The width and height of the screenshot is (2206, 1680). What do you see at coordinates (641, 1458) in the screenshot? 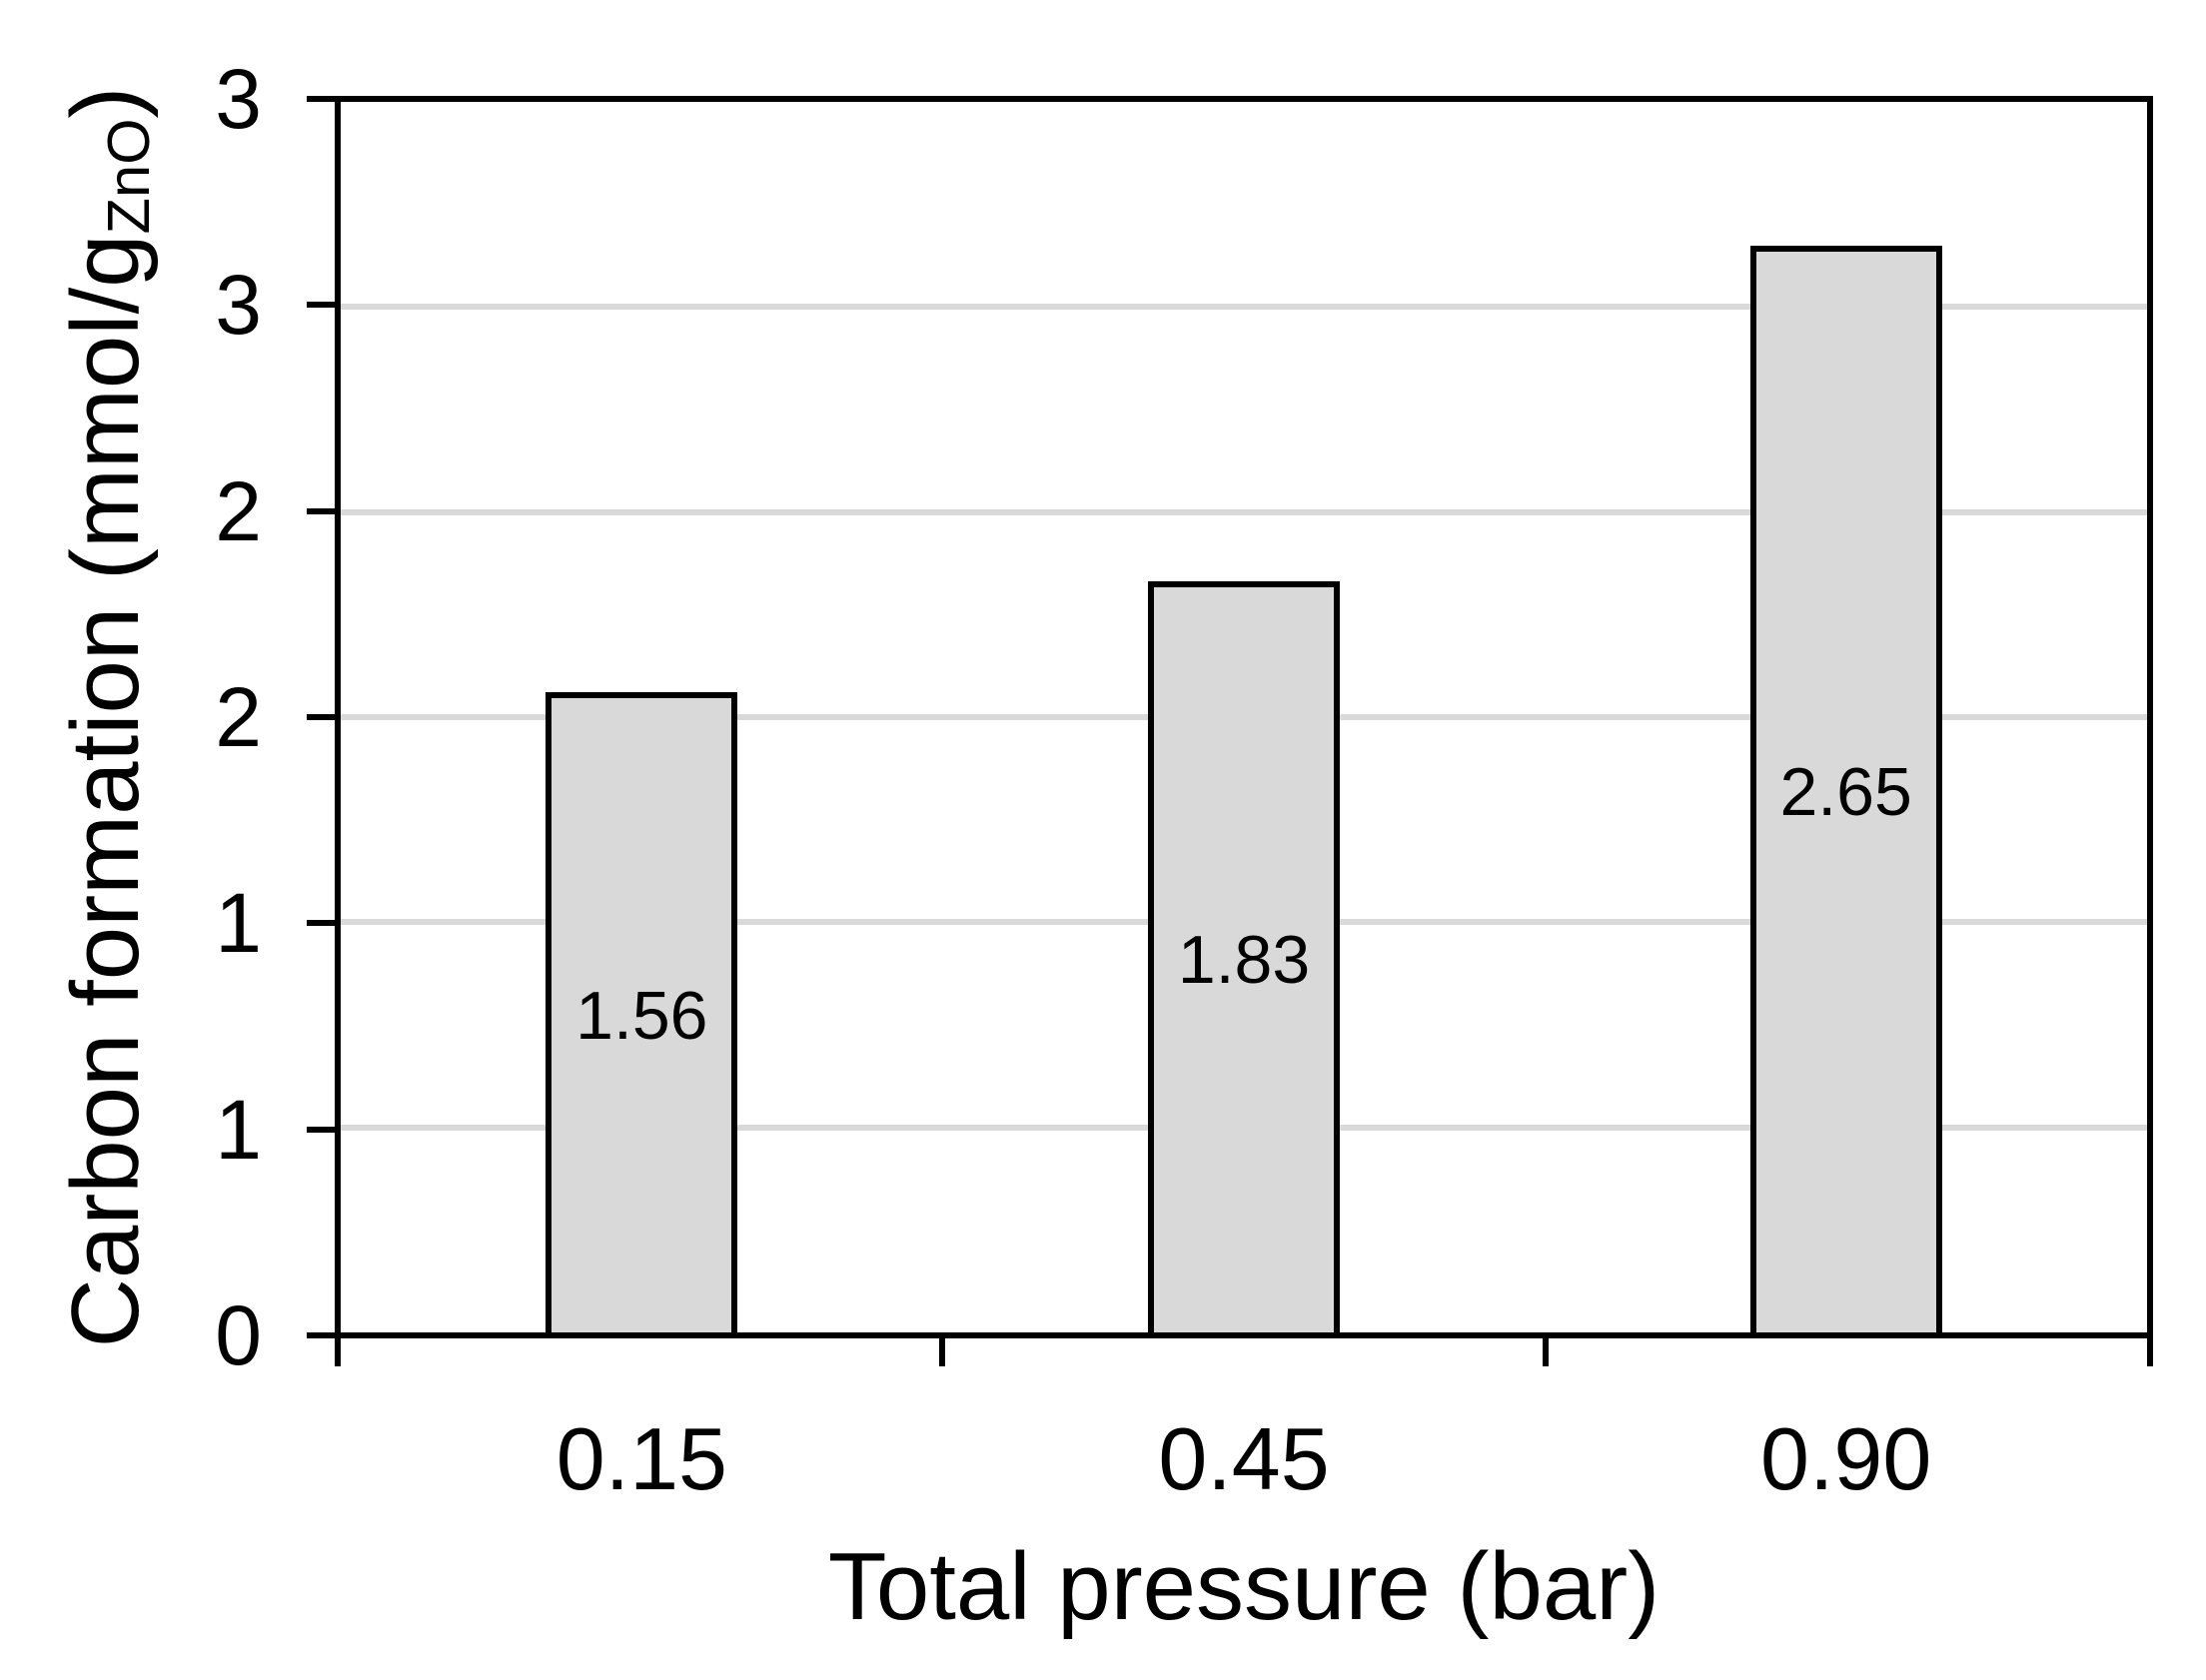
I see `x-tick-label: 0.15` at bounding box center [641, 1458].